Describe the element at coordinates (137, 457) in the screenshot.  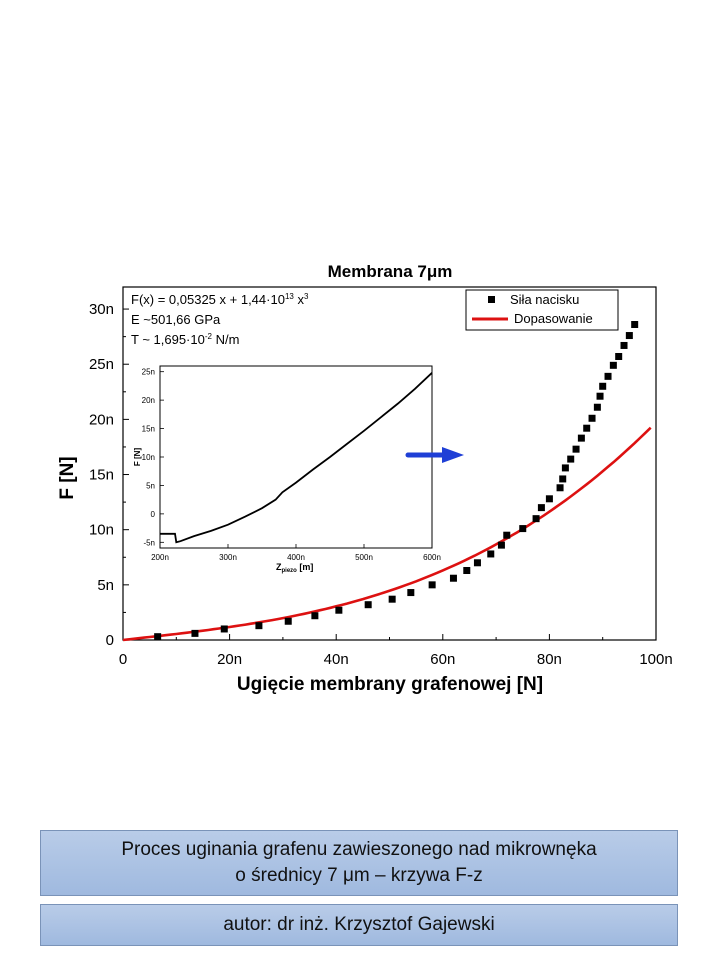
I see `inset-y-label: F [N]` at that location.